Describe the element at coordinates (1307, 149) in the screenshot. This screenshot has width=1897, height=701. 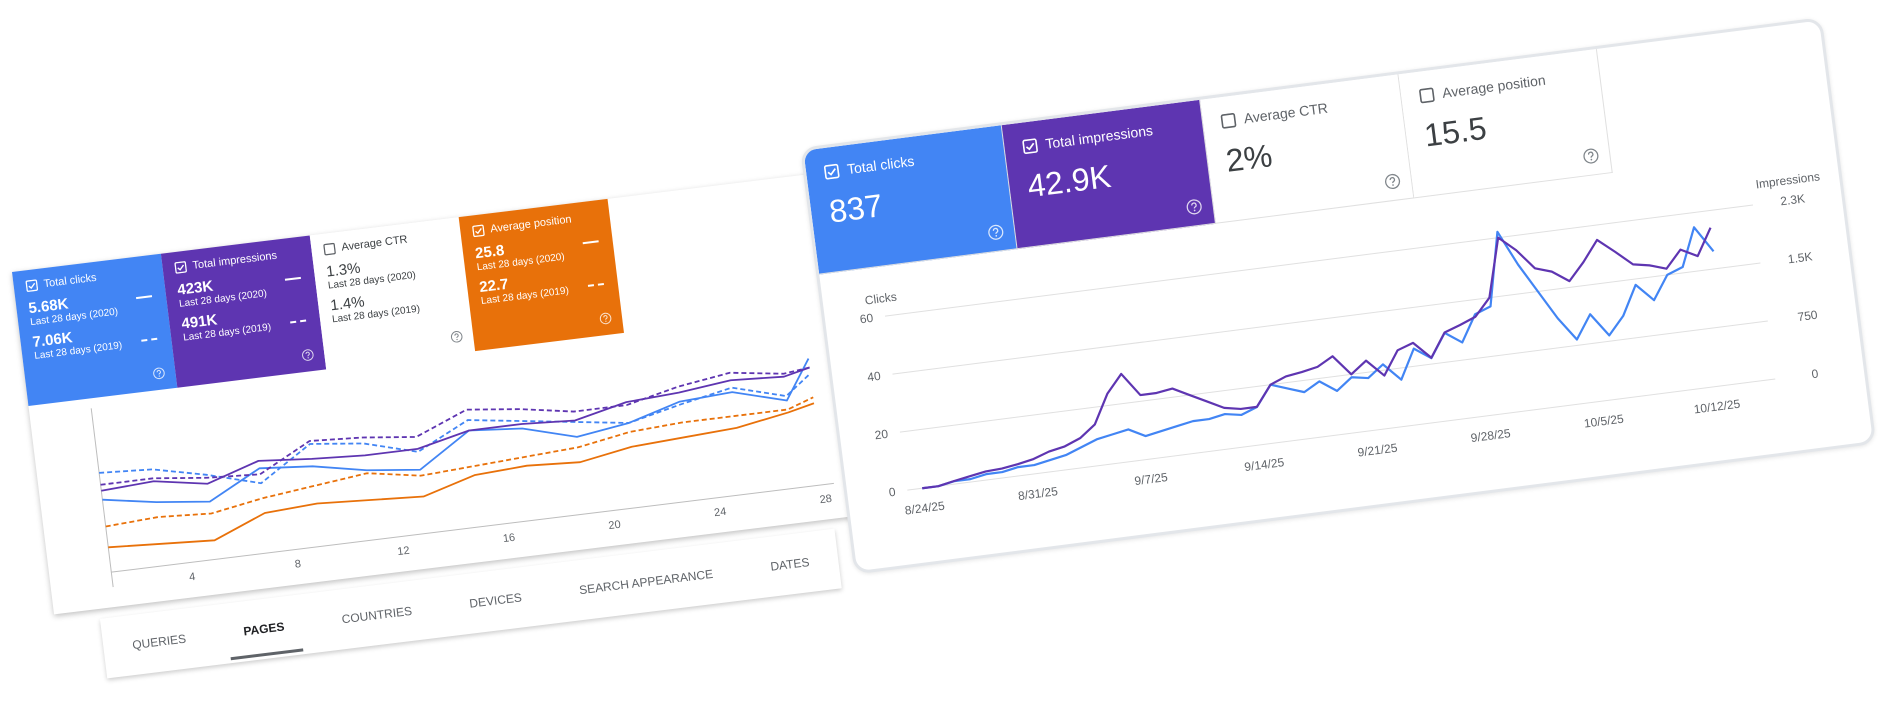
I see `metric-card: Average CTR 2%` at that location.